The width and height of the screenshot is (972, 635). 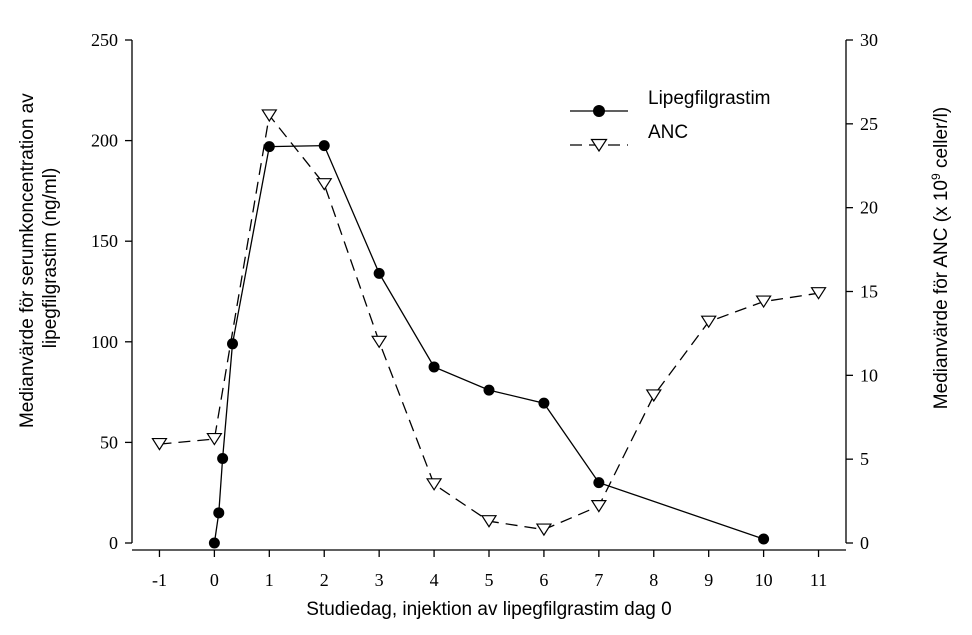 I want to click on x-tick-label: 2, so click(x=324, y=580).